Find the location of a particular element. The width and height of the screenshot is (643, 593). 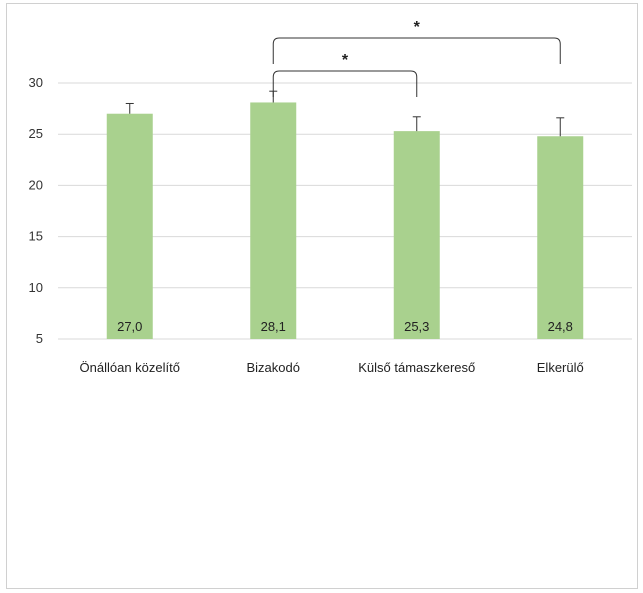

category-label: Elkerülő is located at coordinates (560, 367).